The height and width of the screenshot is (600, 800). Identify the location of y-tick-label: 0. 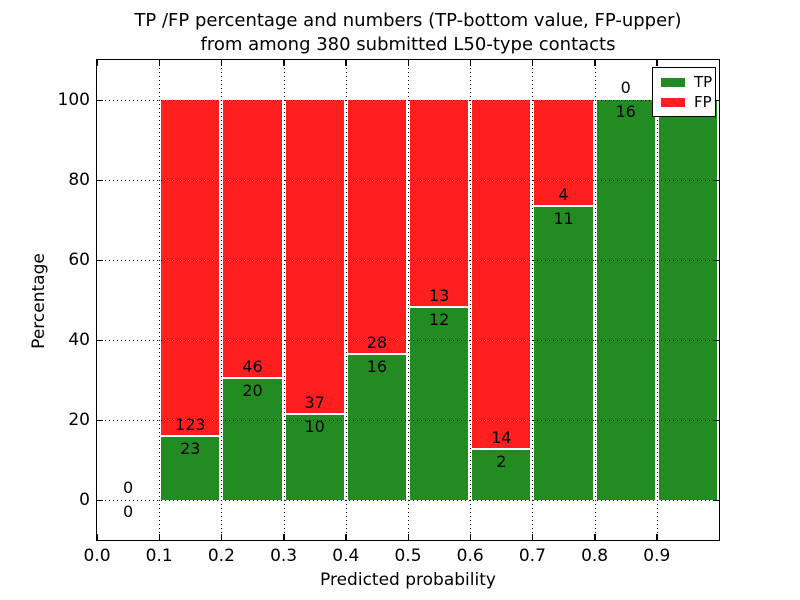
(84, 500).